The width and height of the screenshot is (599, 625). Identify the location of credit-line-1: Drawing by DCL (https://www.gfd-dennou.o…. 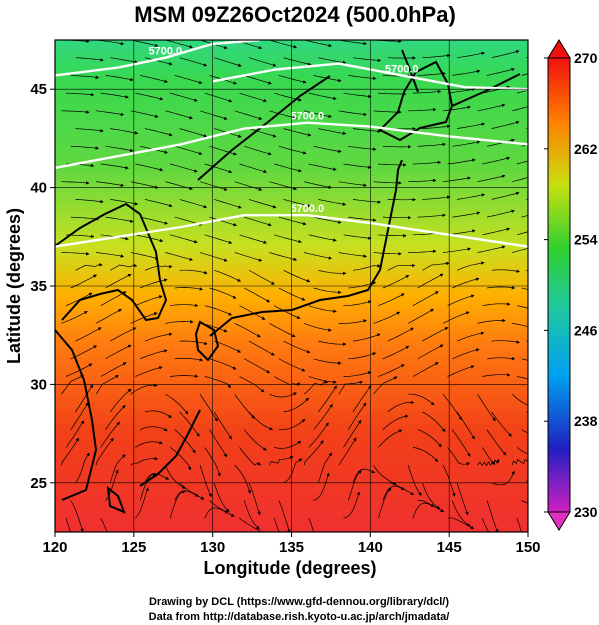
(299, 602).